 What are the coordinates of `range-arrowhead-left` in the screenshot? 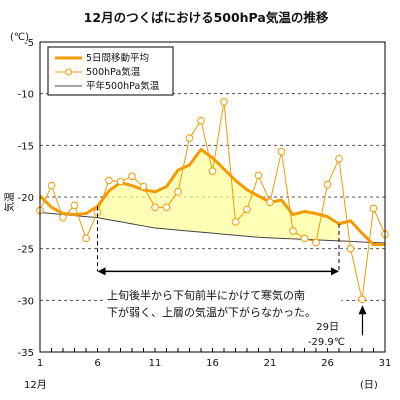 It's located at (101, 271).